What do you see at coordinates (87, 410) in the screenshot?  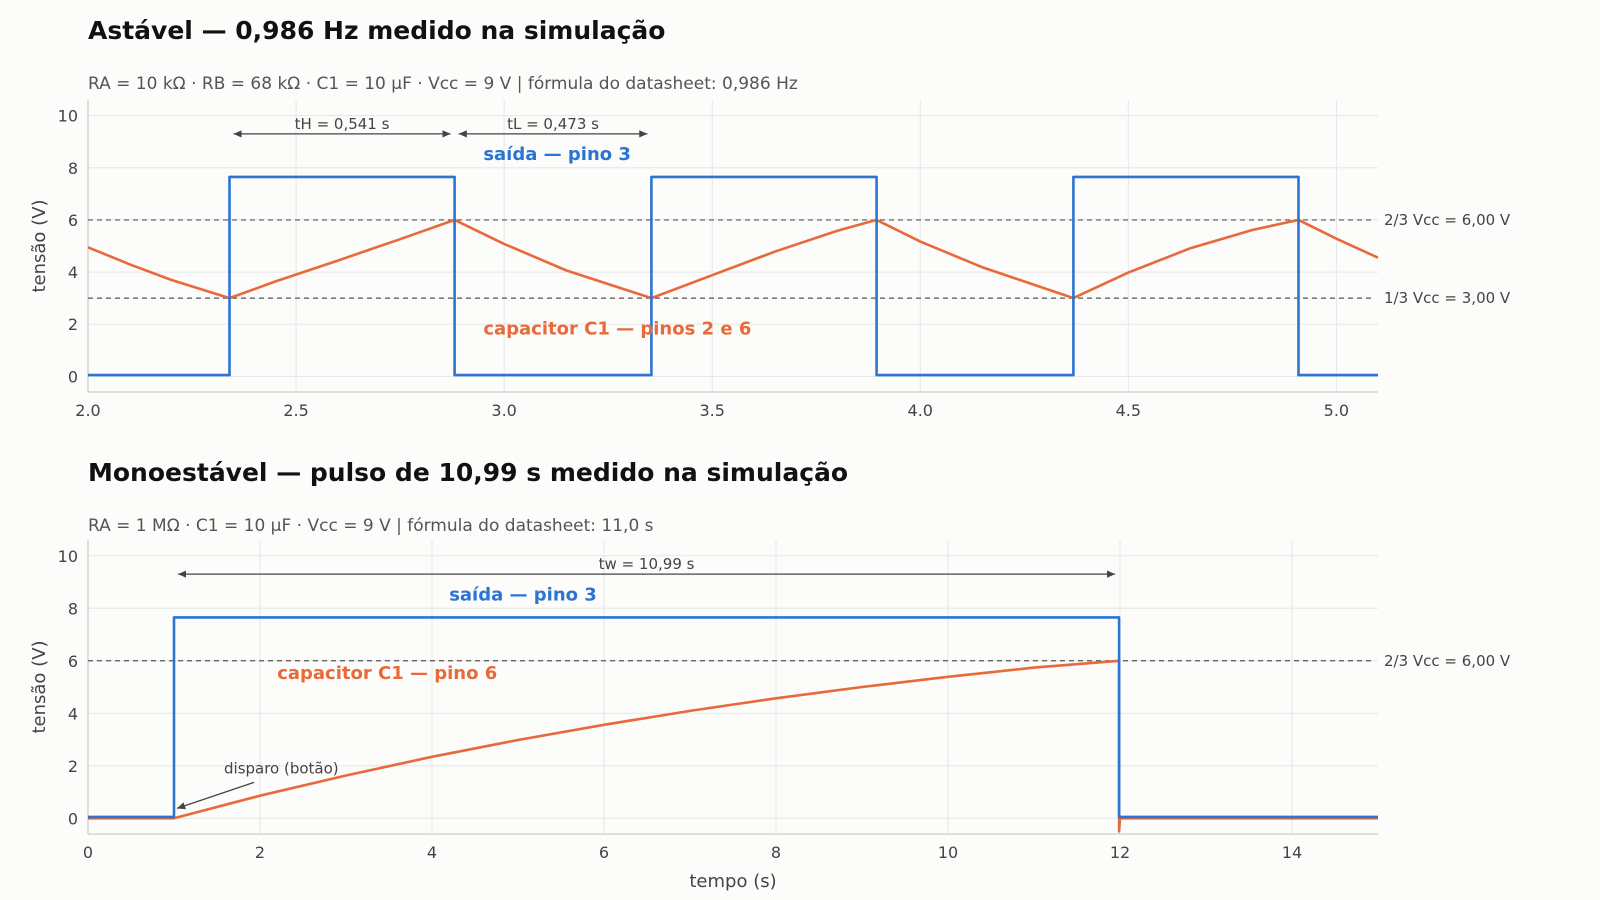 I see `x-tick-label: 2.0` at bounding box center [87, 410].